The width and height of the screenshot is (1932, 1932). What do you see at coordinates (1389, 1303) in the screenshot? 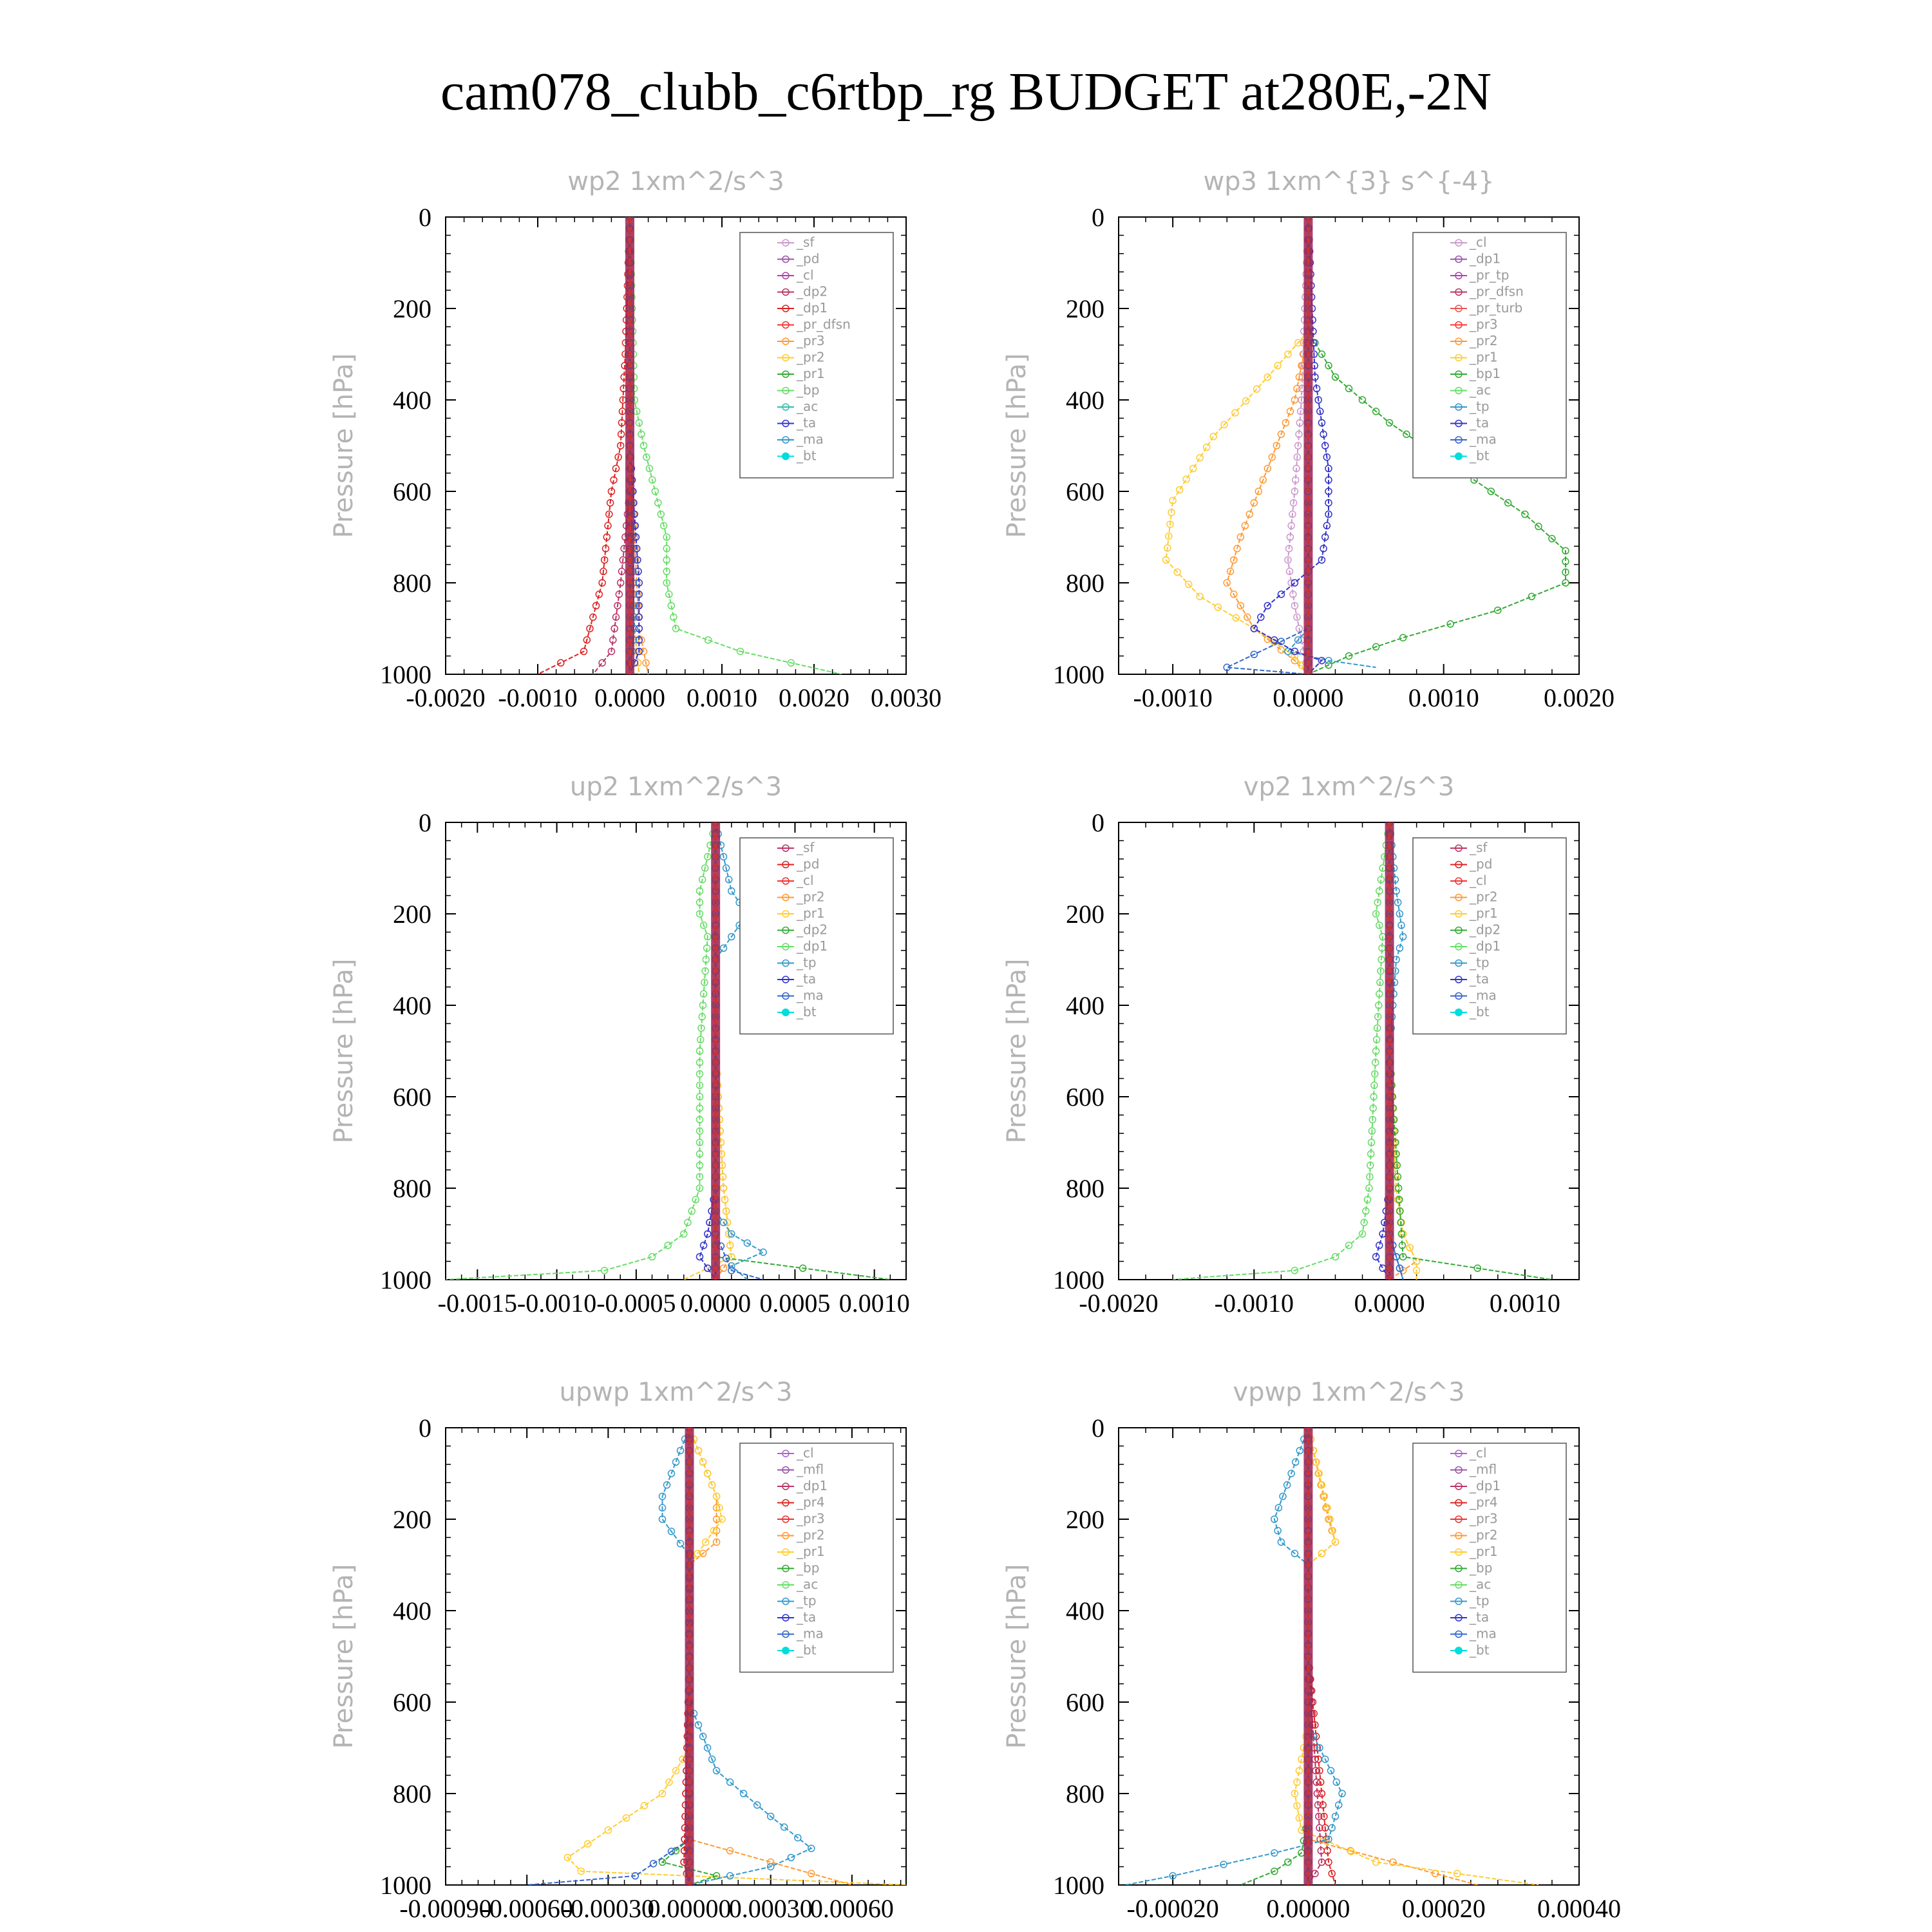
I see `x-tick-label: 0.0000` at bounding box center [1389, 1303].